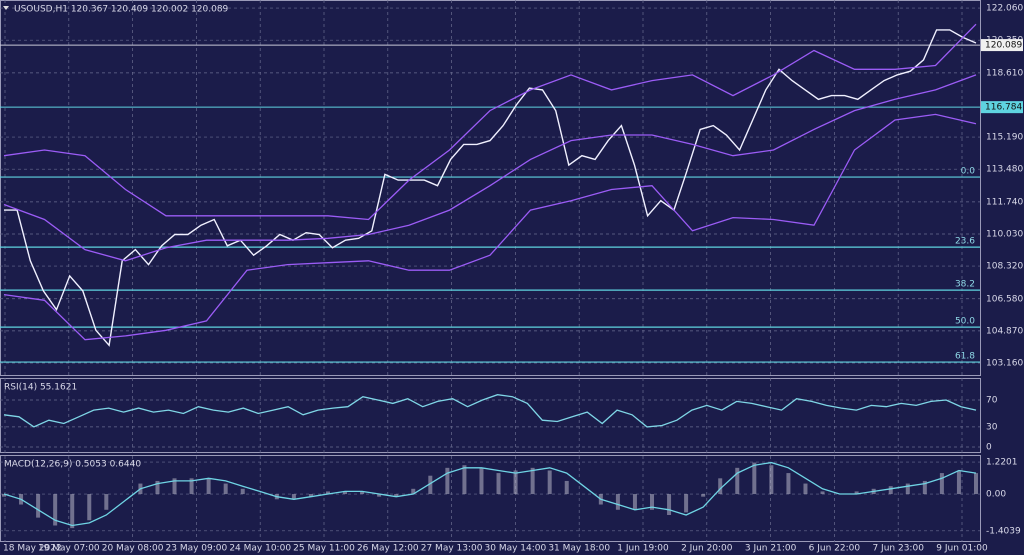  Describe the element at coordinates (965, 357) in the screenshot. I see `fib-label: 61.8` at that location.